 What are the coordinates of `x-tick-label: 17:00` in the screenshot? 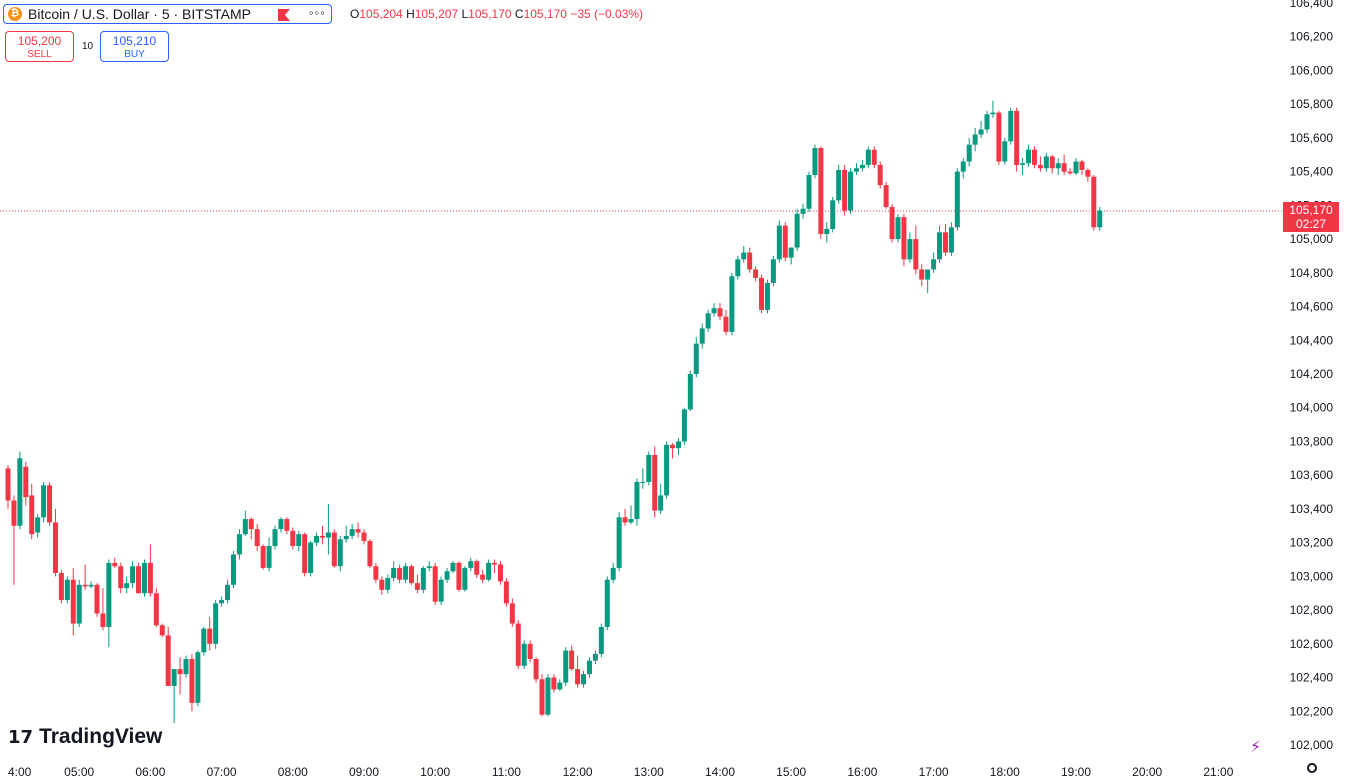 It's located at (934, 772).